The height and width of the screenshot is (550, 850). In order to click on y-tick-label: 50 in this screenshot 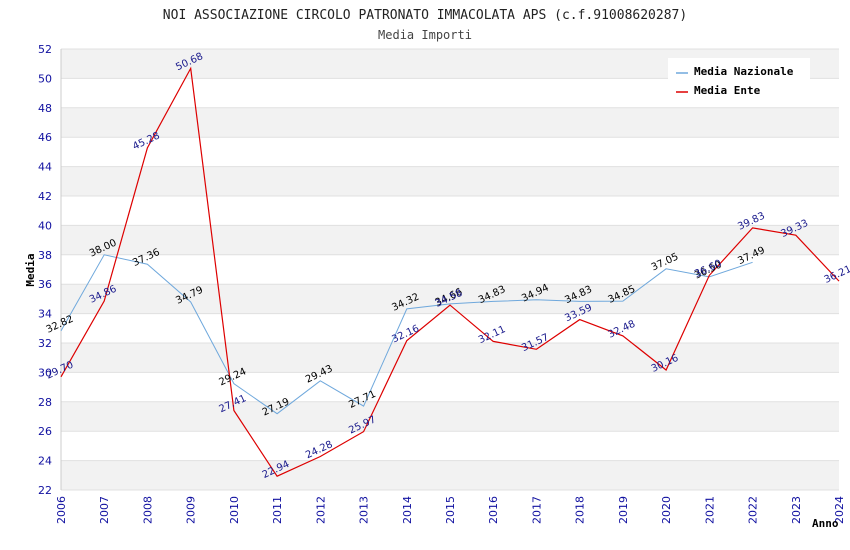, I will do `click(45, 78)`.